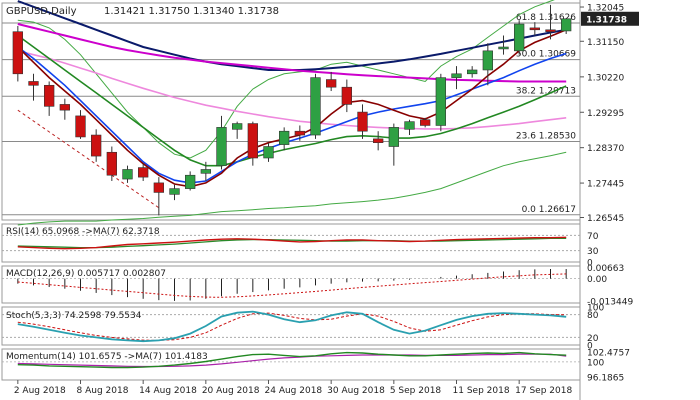  I want to click on trend-line, so click(88, 159).